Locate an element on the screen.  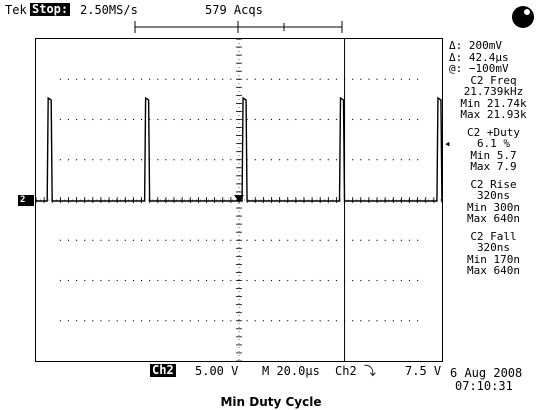
record-position-bracket is located at coordinates (238, 27).